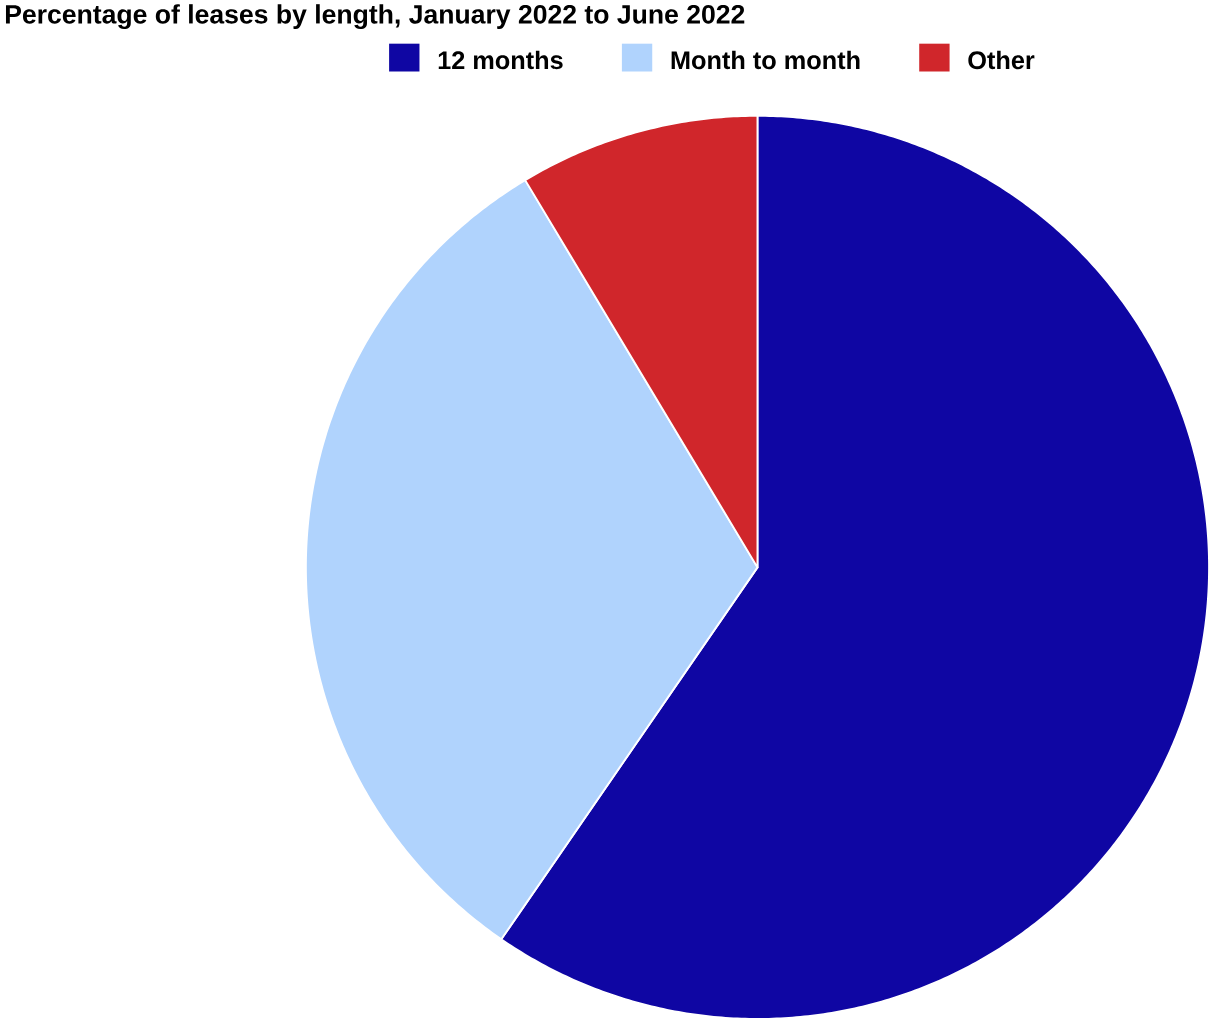  What do you see at coordinates (500, 60) in the screenshot?
I see `legend-label: 12 months` at bounding box center [500, 60].